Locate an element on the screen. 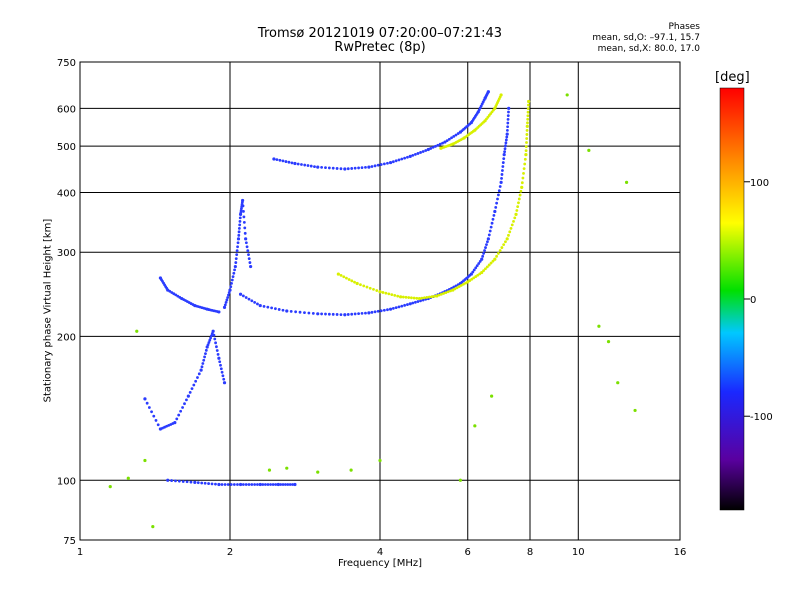 This screenshot has width=800, height=600. y-tick-label: 75 is located at coordinates (69, 541).